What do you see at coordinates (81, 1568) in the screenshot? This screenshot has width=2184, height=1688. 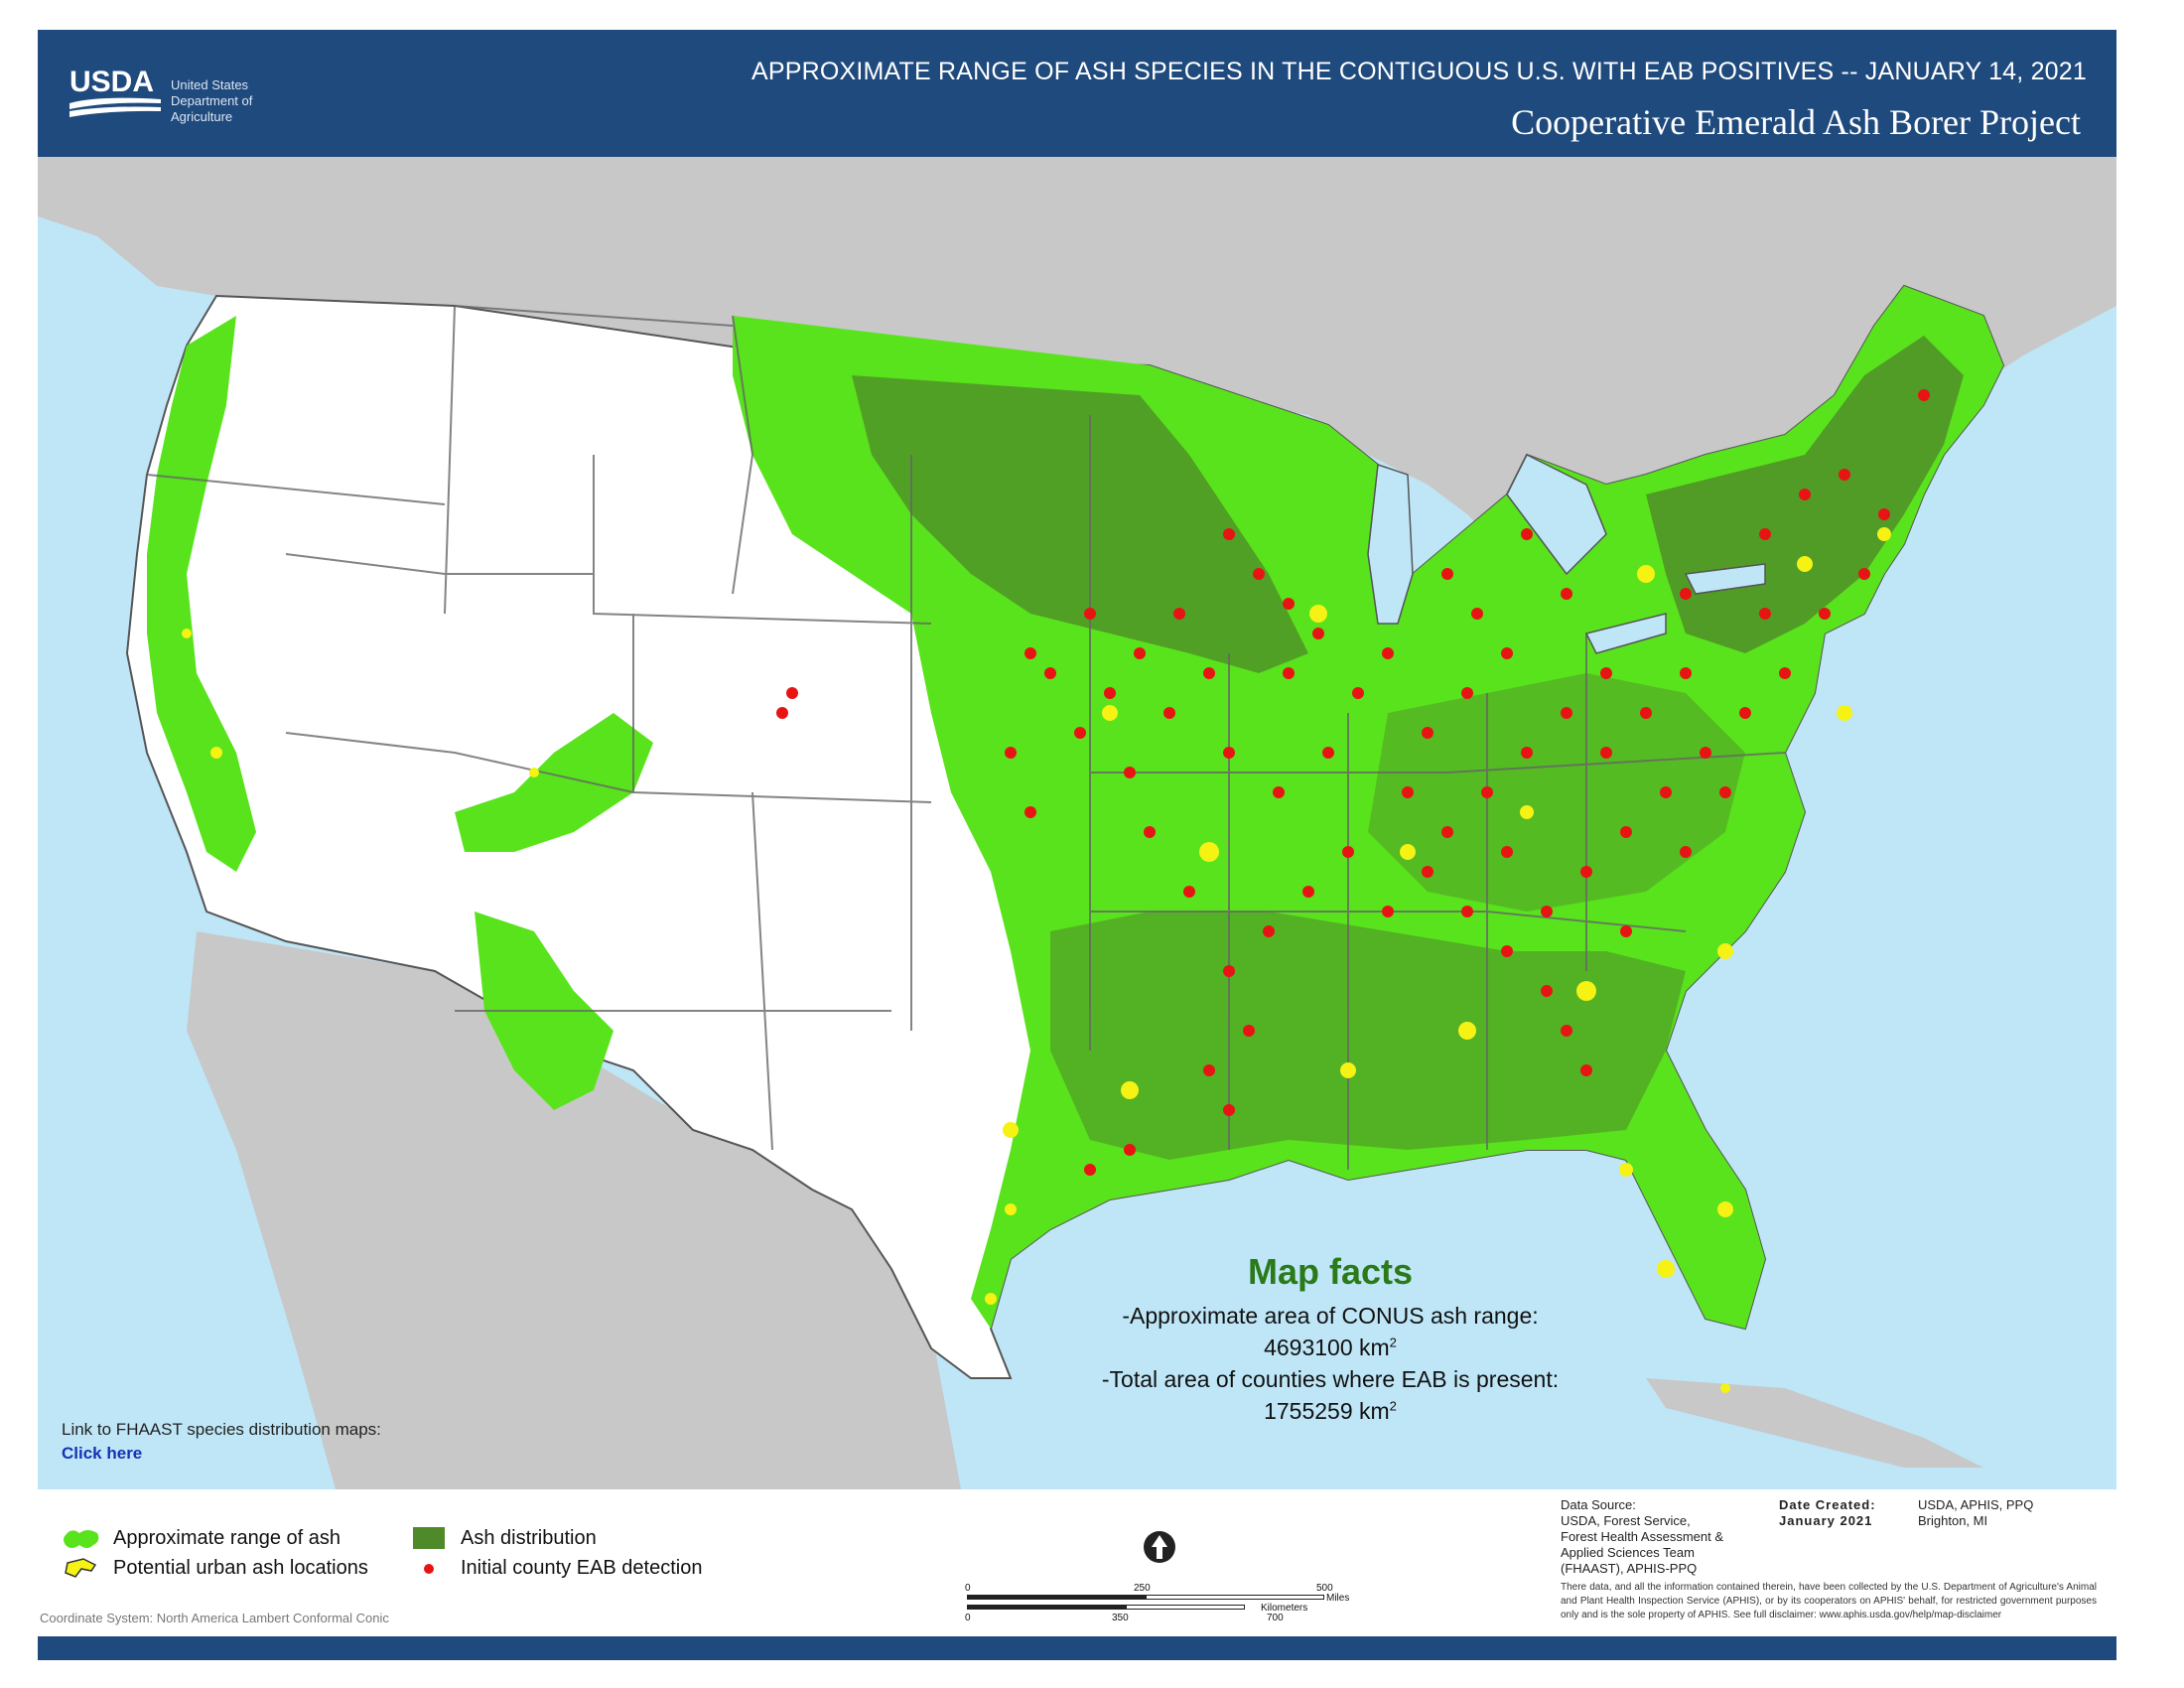 I see `urban-swatch` at bounding box center [81, 1568].